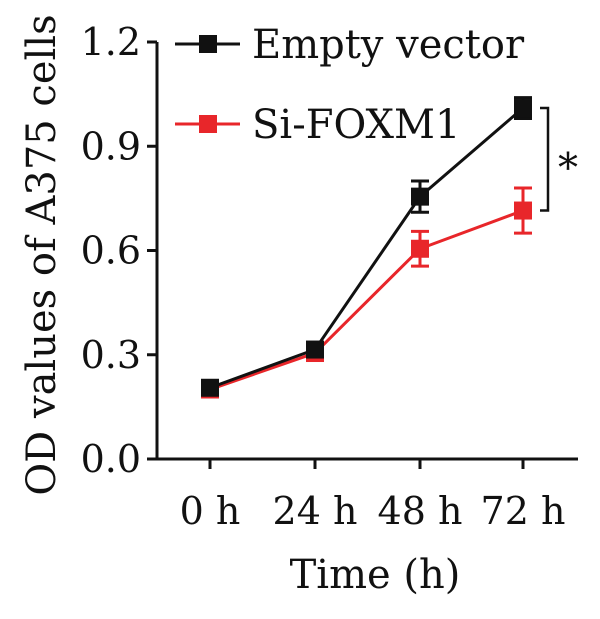  Describe the element at coordinates (111, 42) in the screenshot. I see `y-tick-label: 1.2` at that location.